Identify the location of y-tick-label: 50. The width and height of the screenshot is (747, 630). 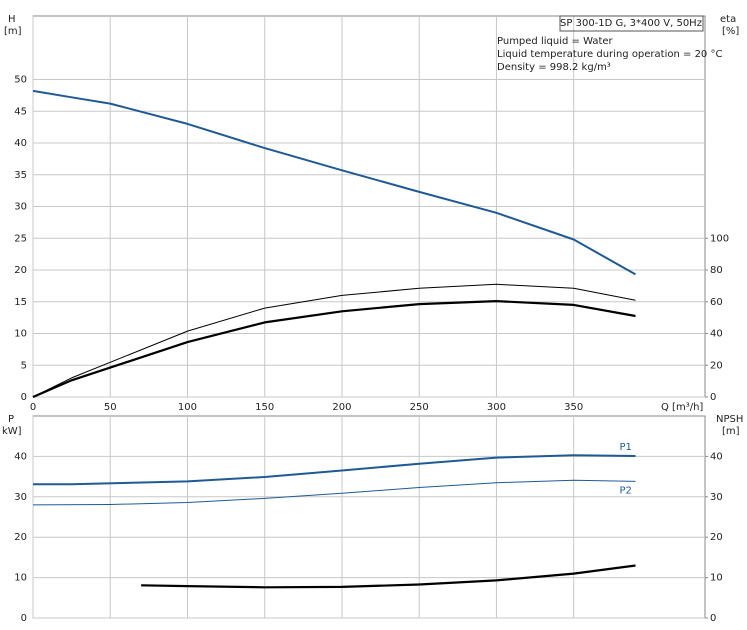
(20, 80).